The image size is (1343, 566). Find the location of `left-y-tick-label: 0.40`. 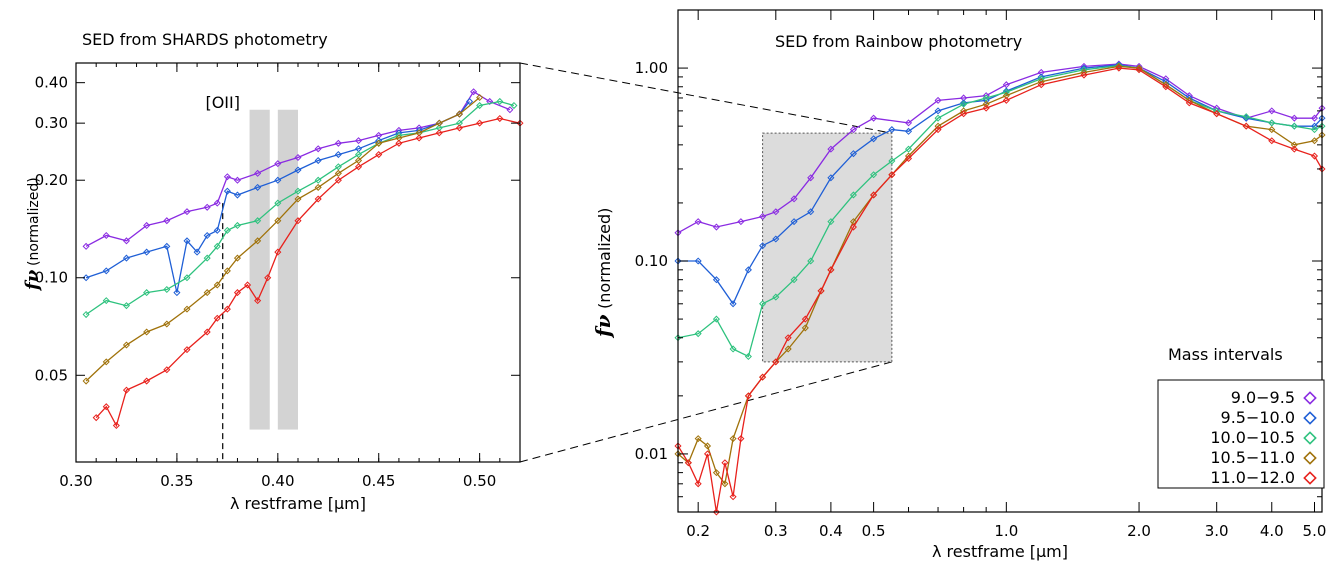

left-y-tick-label: 0.40 is located at coordinates (51, 83).